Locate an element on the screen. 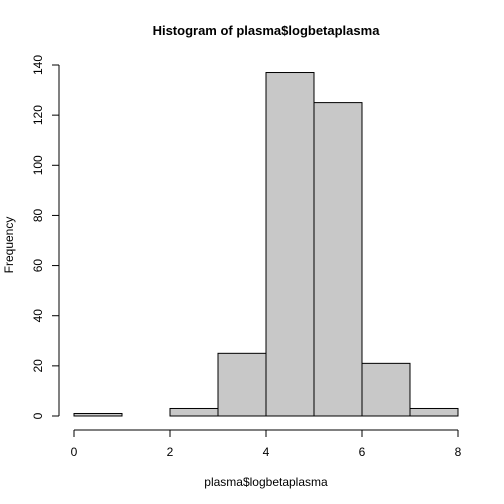 This screenshot has width=504, height=504. x-tick-label: 4 is located at coordinates (266, 452).